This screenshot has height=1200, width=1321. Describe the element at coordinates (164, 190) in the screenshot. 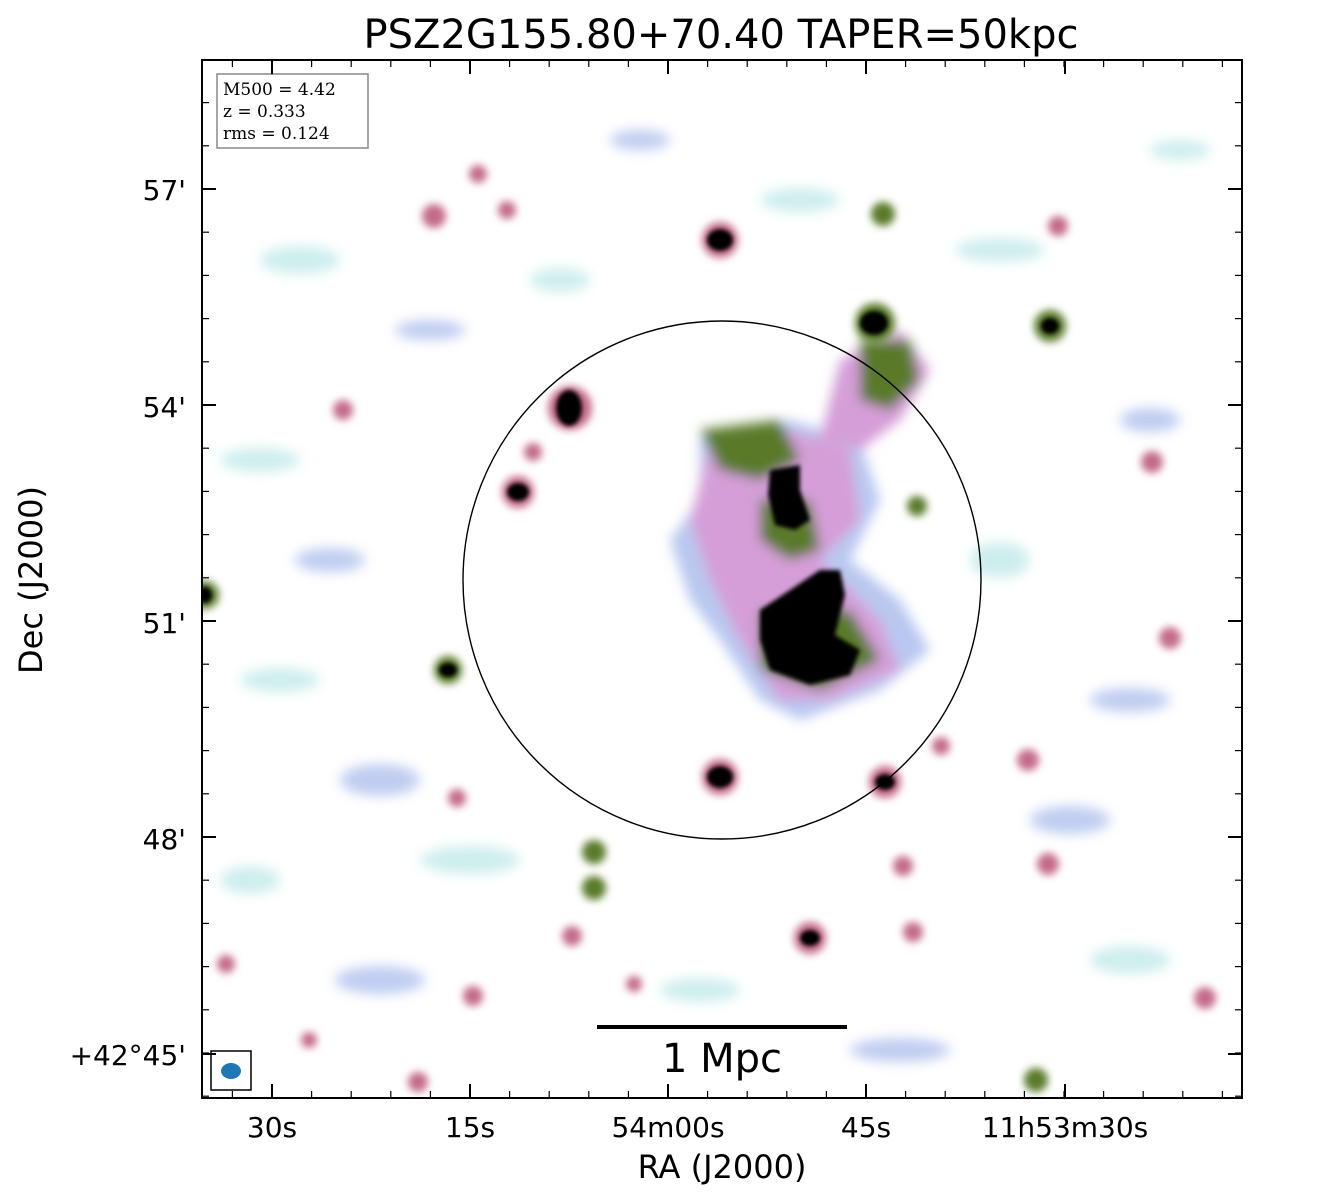

I see `y-tick-label: 57'` at that location.